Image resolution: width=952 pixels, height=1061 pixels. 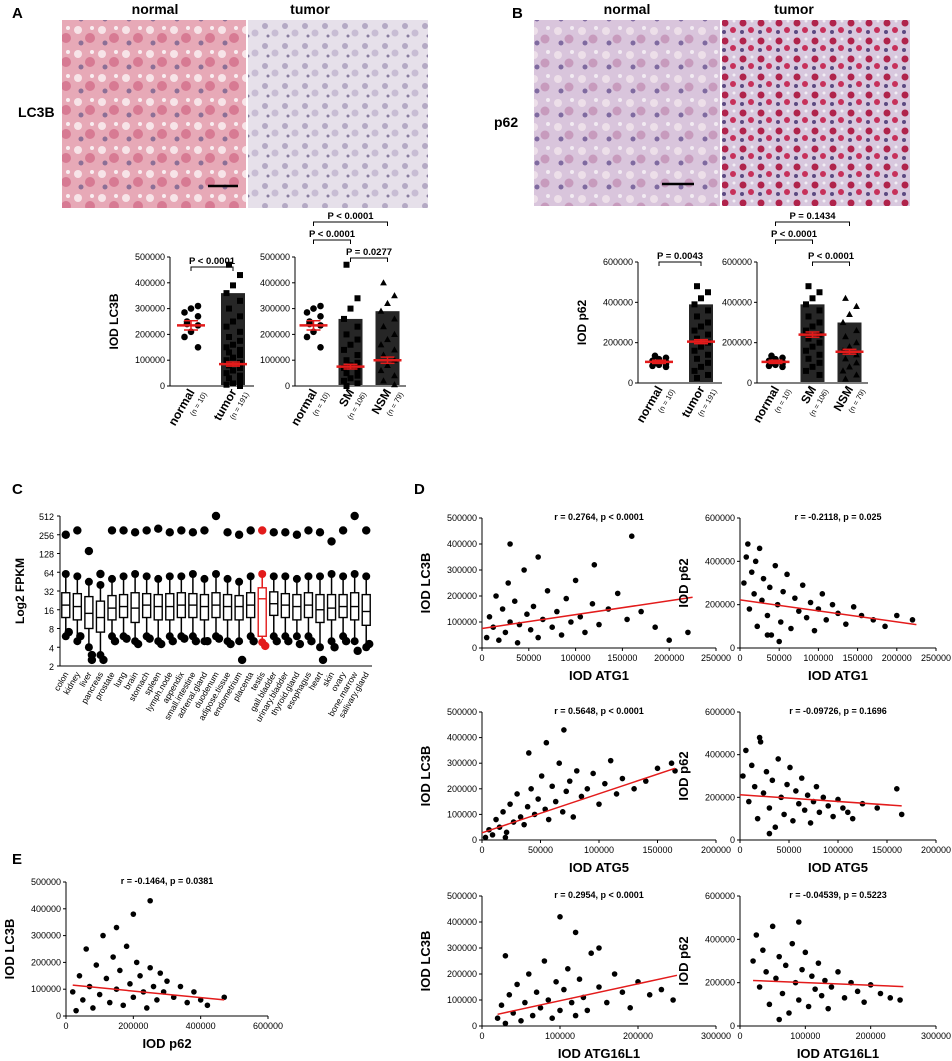 What do you see at coordinates (462, 763) in the screenshot?
I see `y-tick-label: 300000` at bounding box center [462, 763].